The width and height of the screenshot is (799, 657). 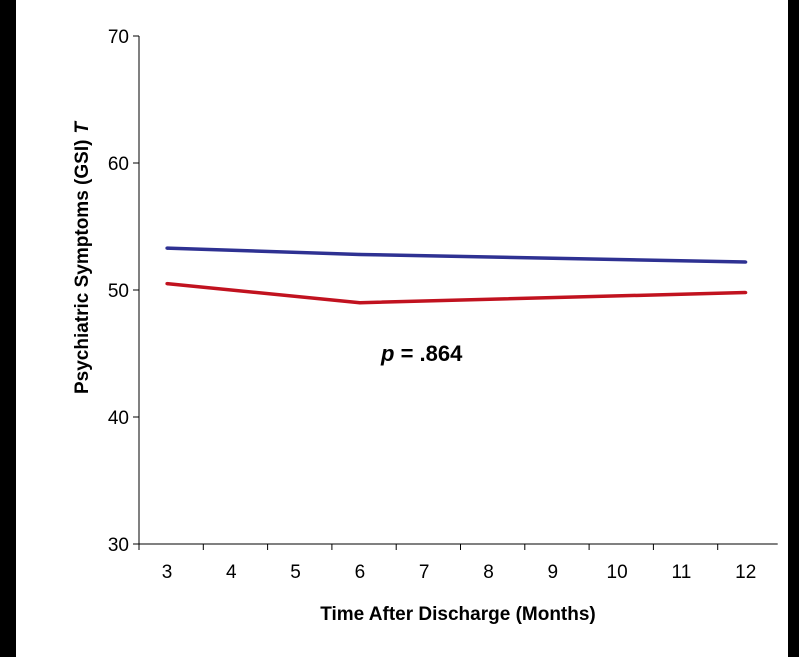 I want to click on p-value-italic: p, so click(x=387, y=353).